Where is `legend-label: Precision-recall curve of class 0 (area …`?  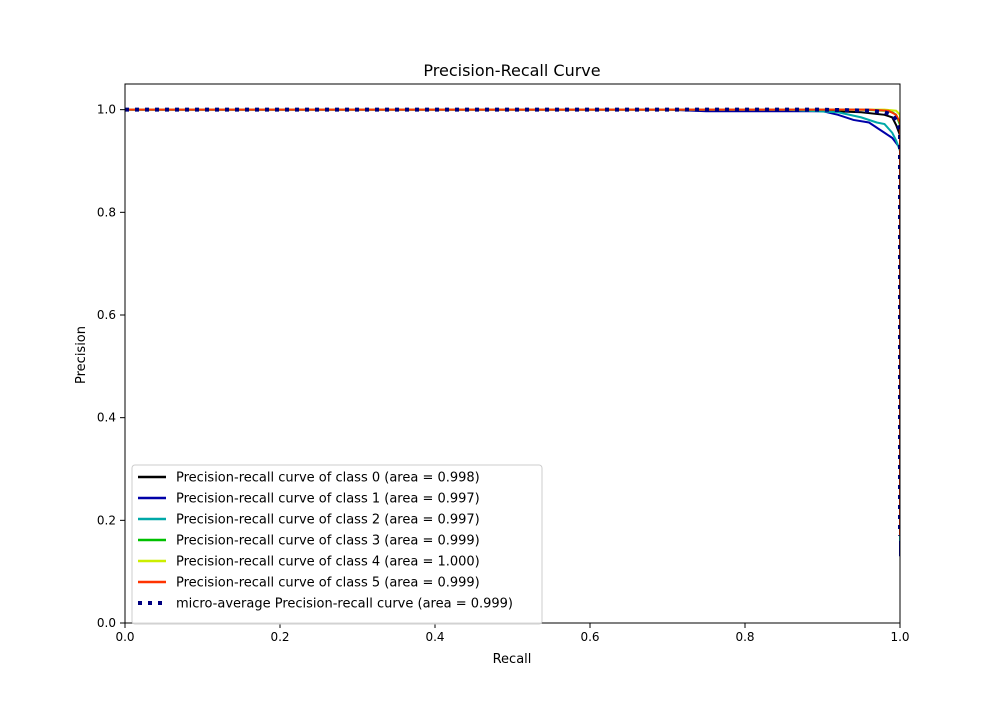
legend-label: Precision-recall curve of class 0 (area … is located at coordinates (328, 478).